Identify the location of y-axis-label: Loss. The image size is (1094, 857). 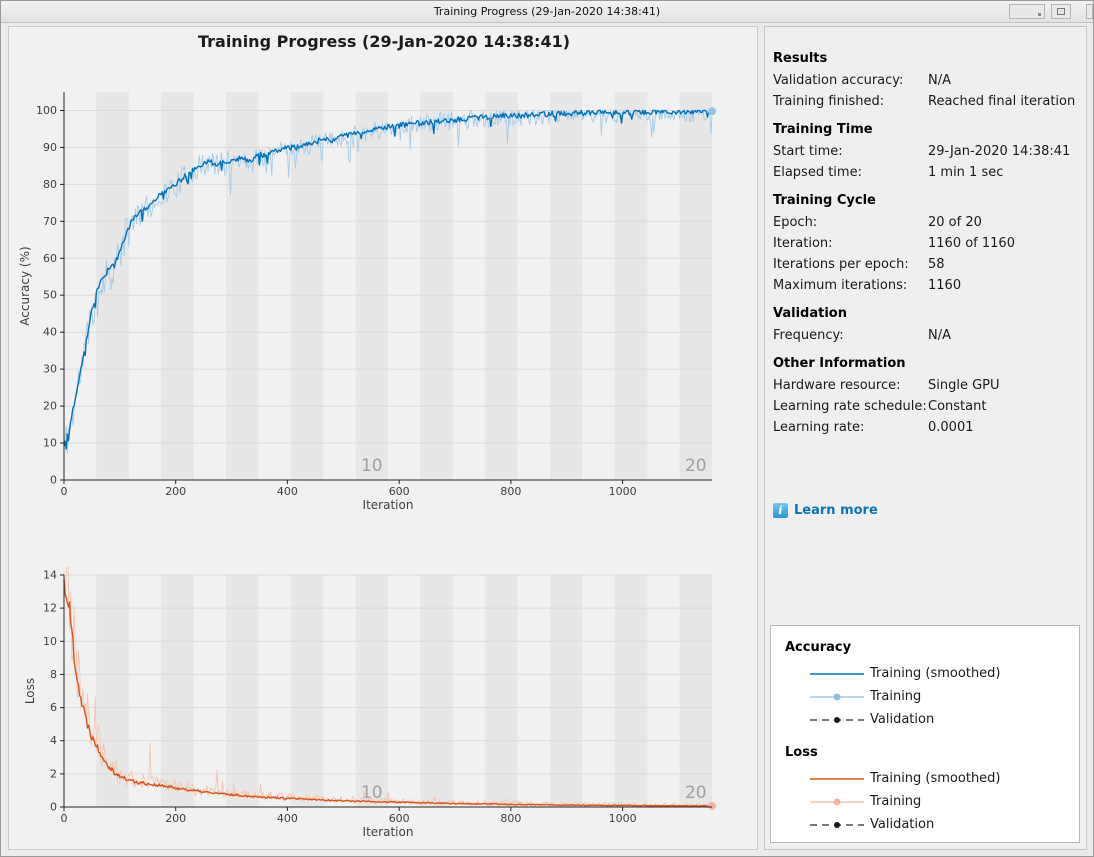
(30, 691).